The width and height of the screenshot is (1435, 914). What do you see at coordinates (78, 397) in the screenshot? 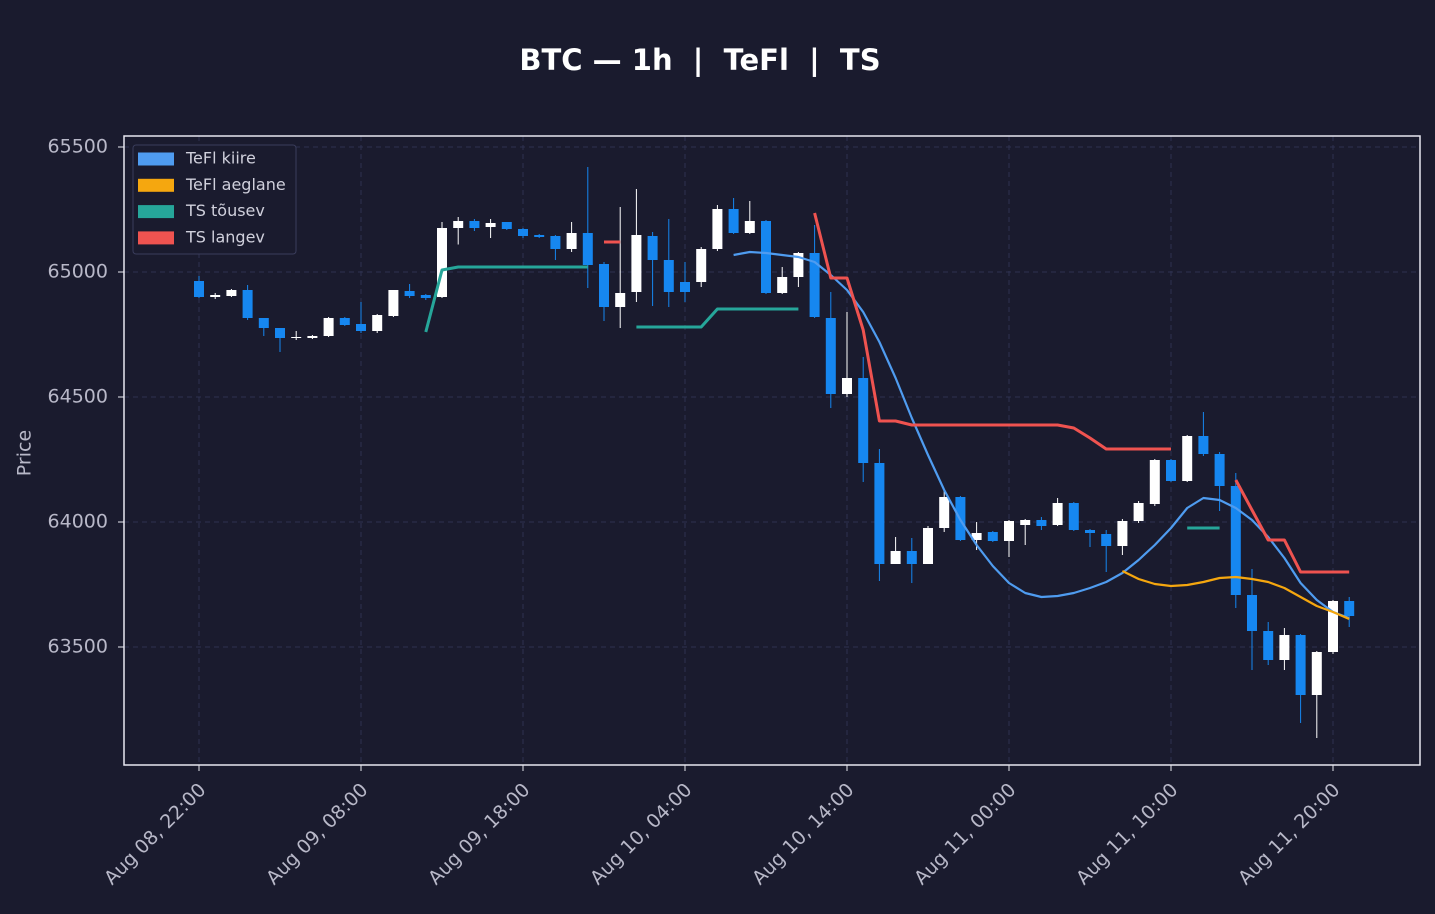
I see `y-tick-label: 64500` at bounding box center [78, 397].